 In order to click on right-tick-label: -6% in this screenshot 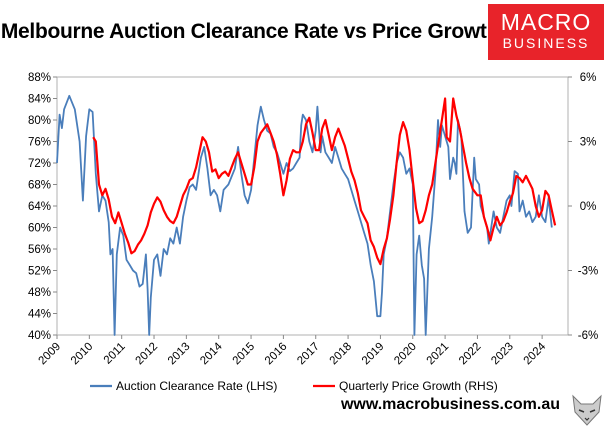, I will do `click(588, 336)`.